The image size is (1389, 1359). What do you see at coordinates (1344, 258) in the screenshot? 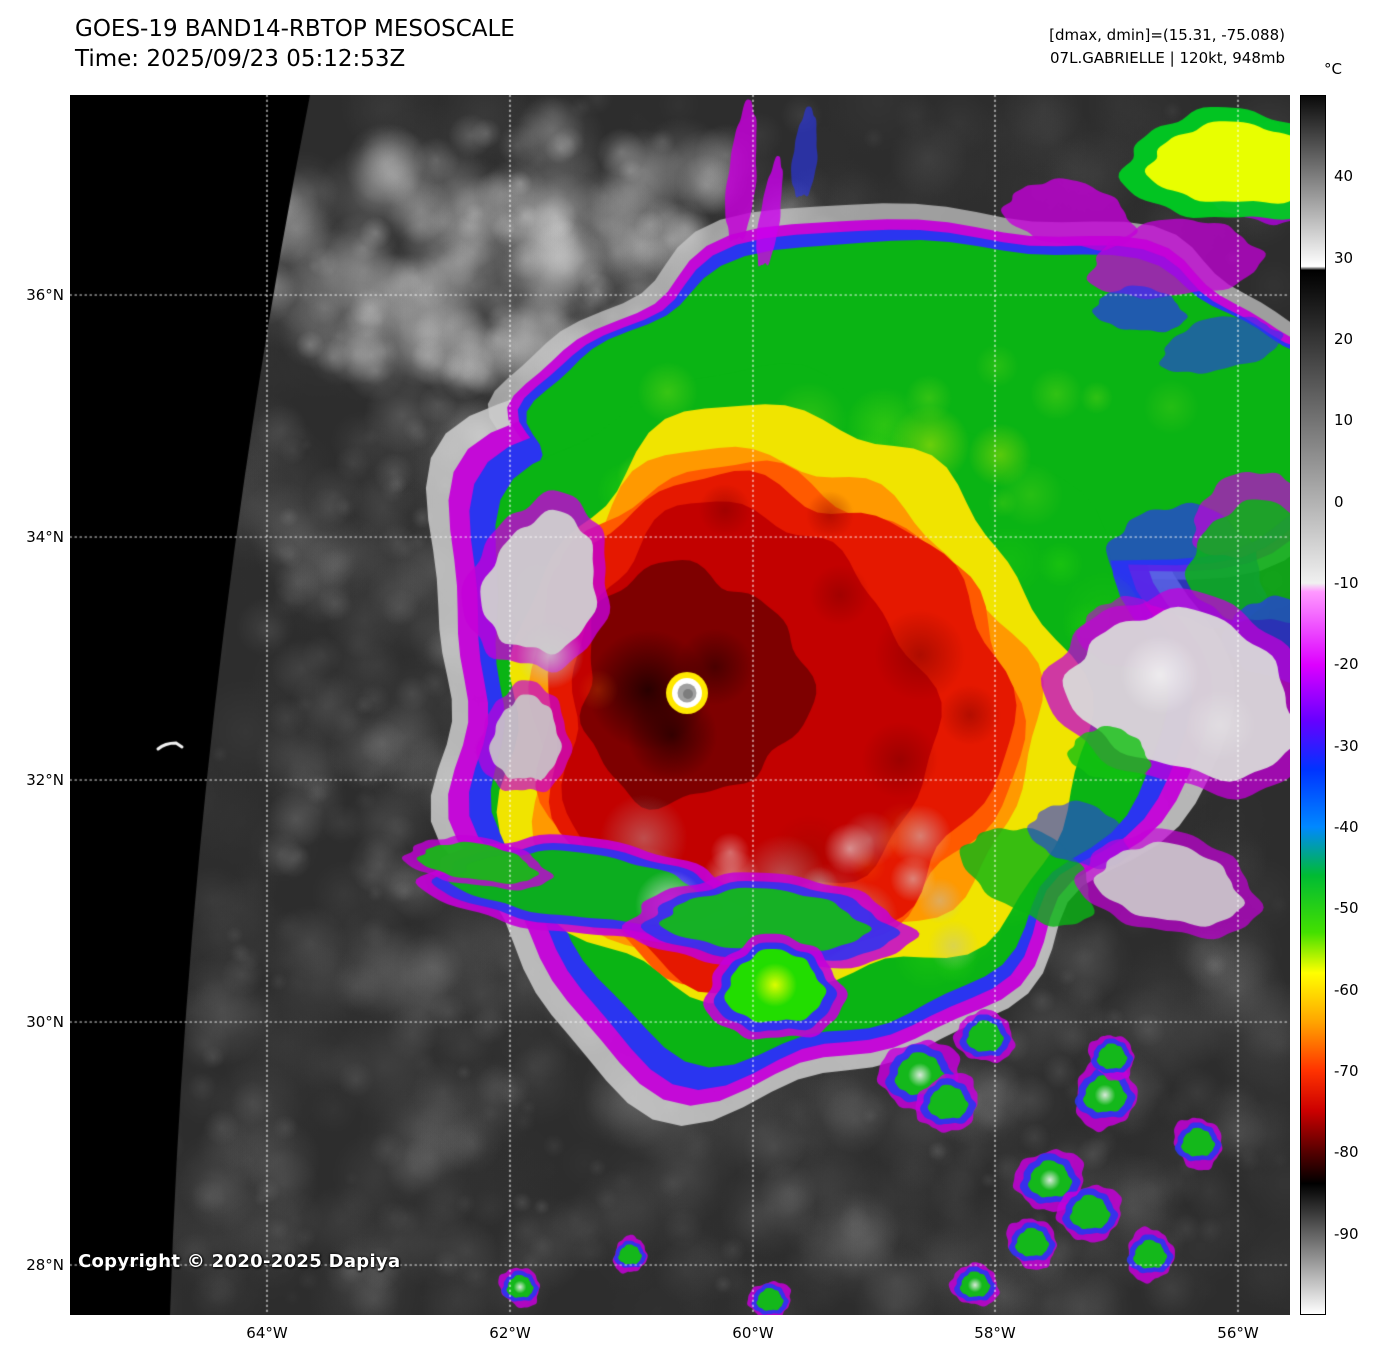
I see `colorbar-tick: 30` at bounding box center [1344, 258].